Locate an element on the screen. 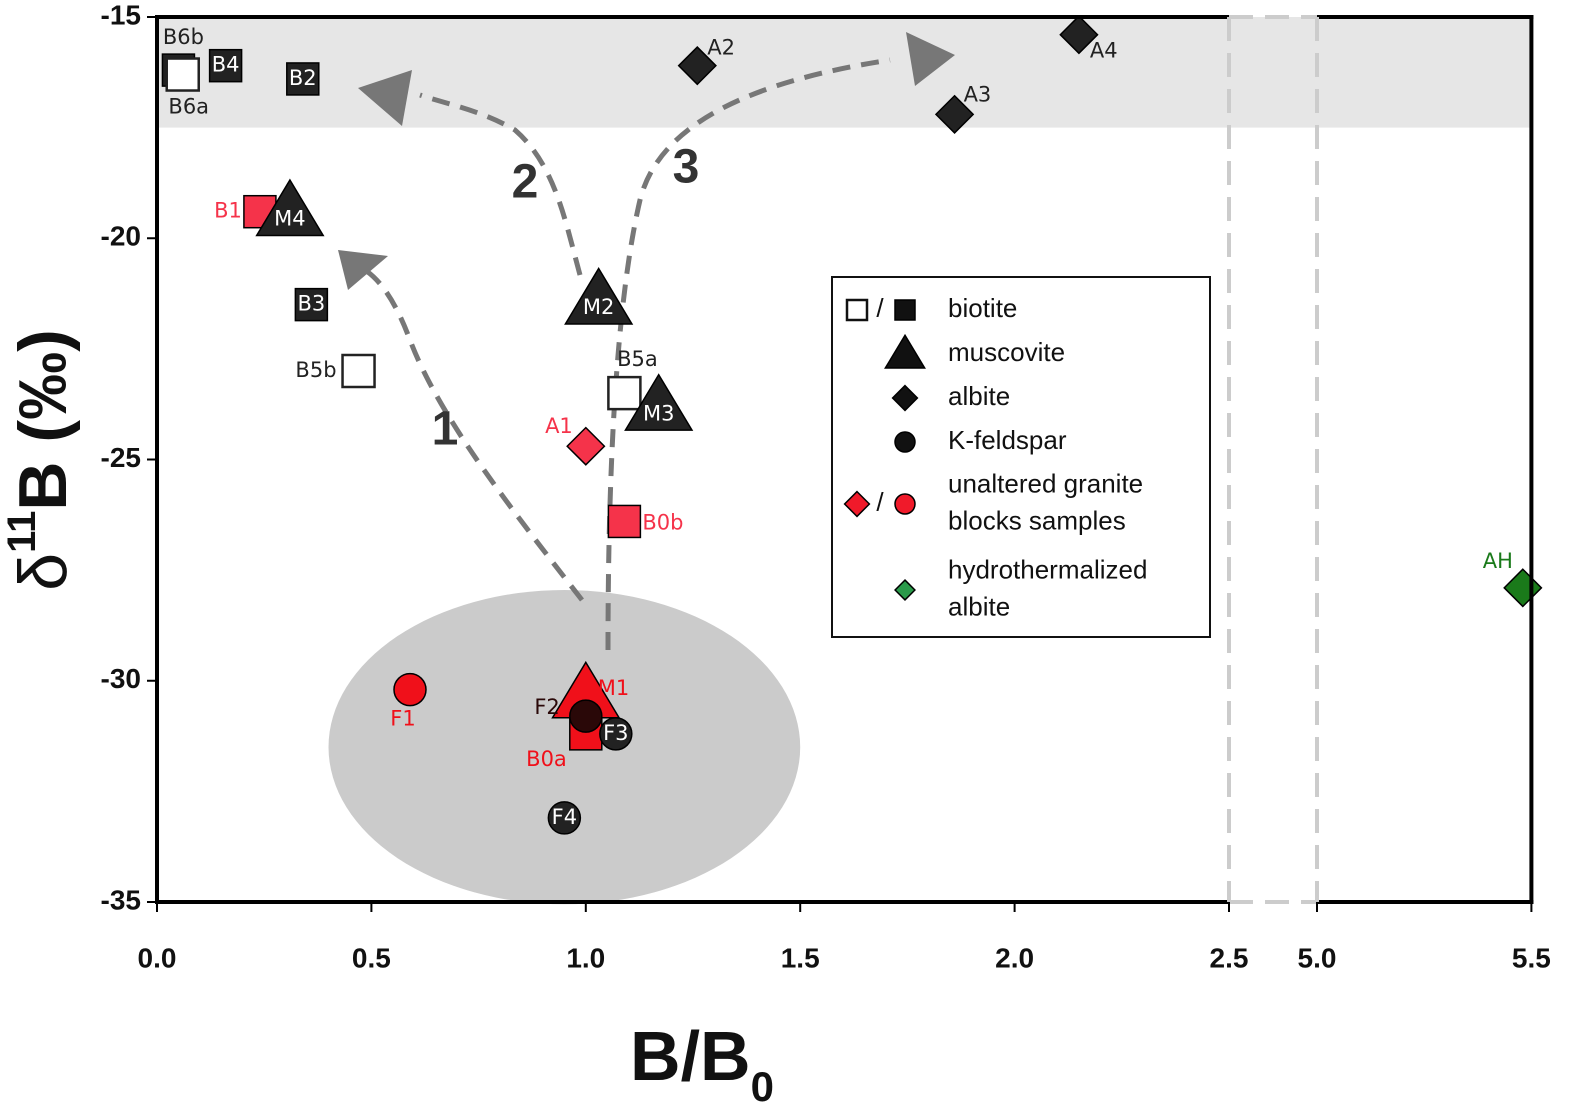  point-label: B6b is located at coordinates (183, 37).